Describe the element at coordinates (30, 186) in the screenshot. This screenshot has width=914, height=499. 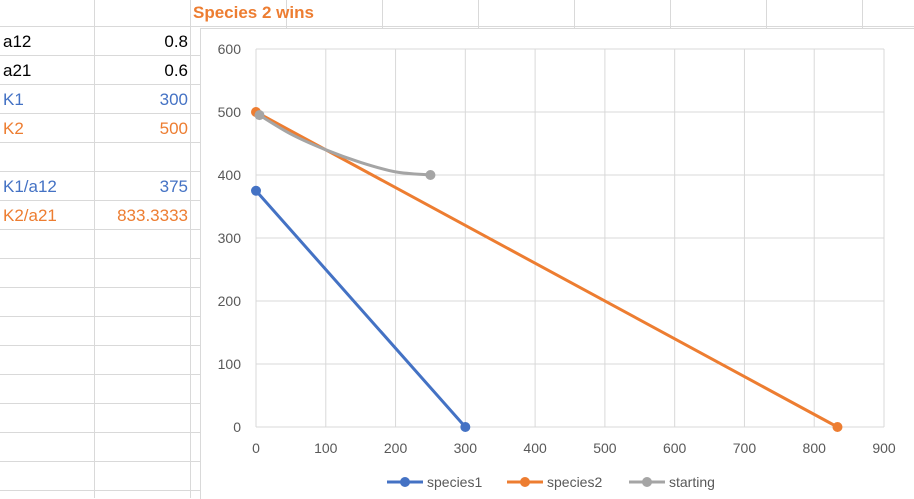
I see `cell-label-k1-a12: K1/a12` at that location.